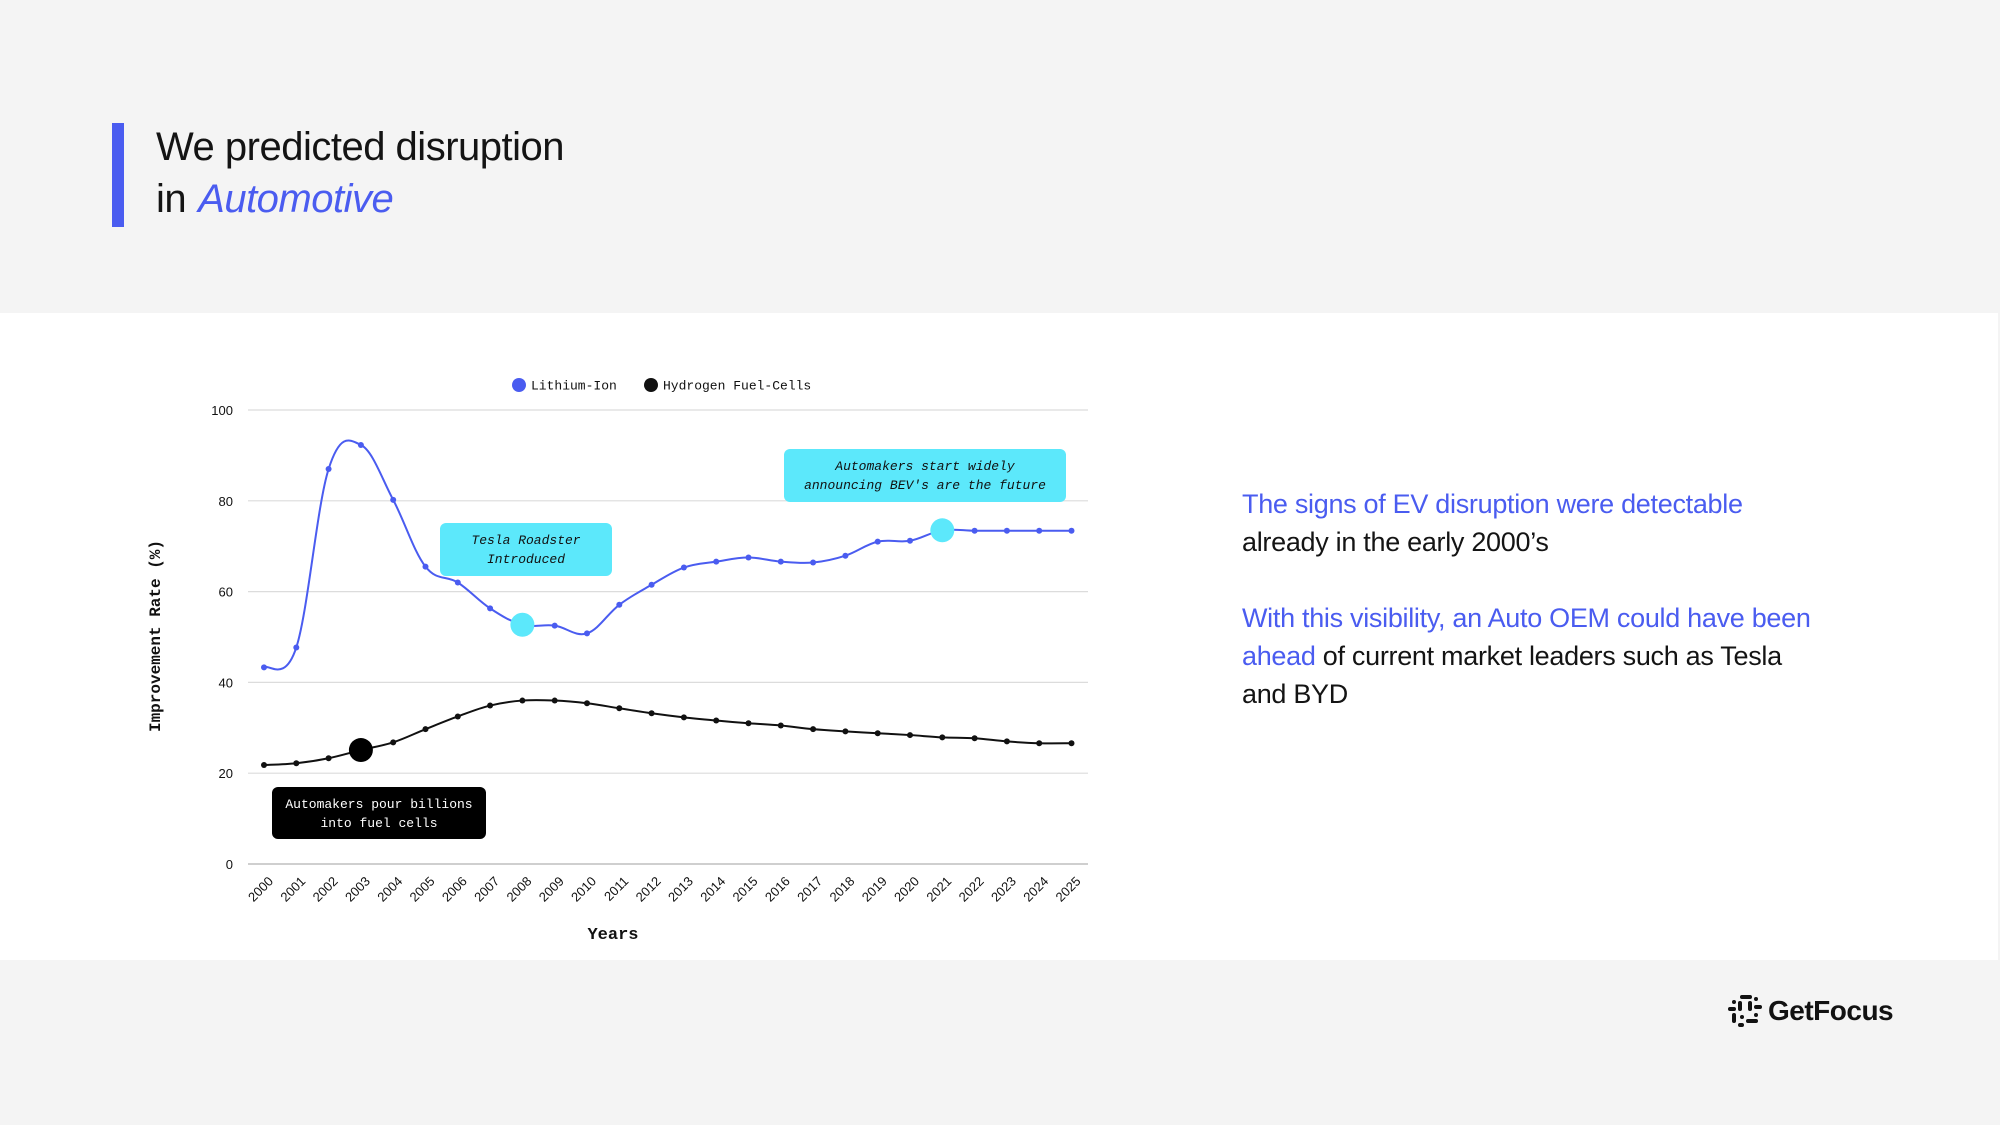  Describe the element at coordinates (574, 386) in the screenshot. I see `legend-label: Lithium-Ion` at that location.